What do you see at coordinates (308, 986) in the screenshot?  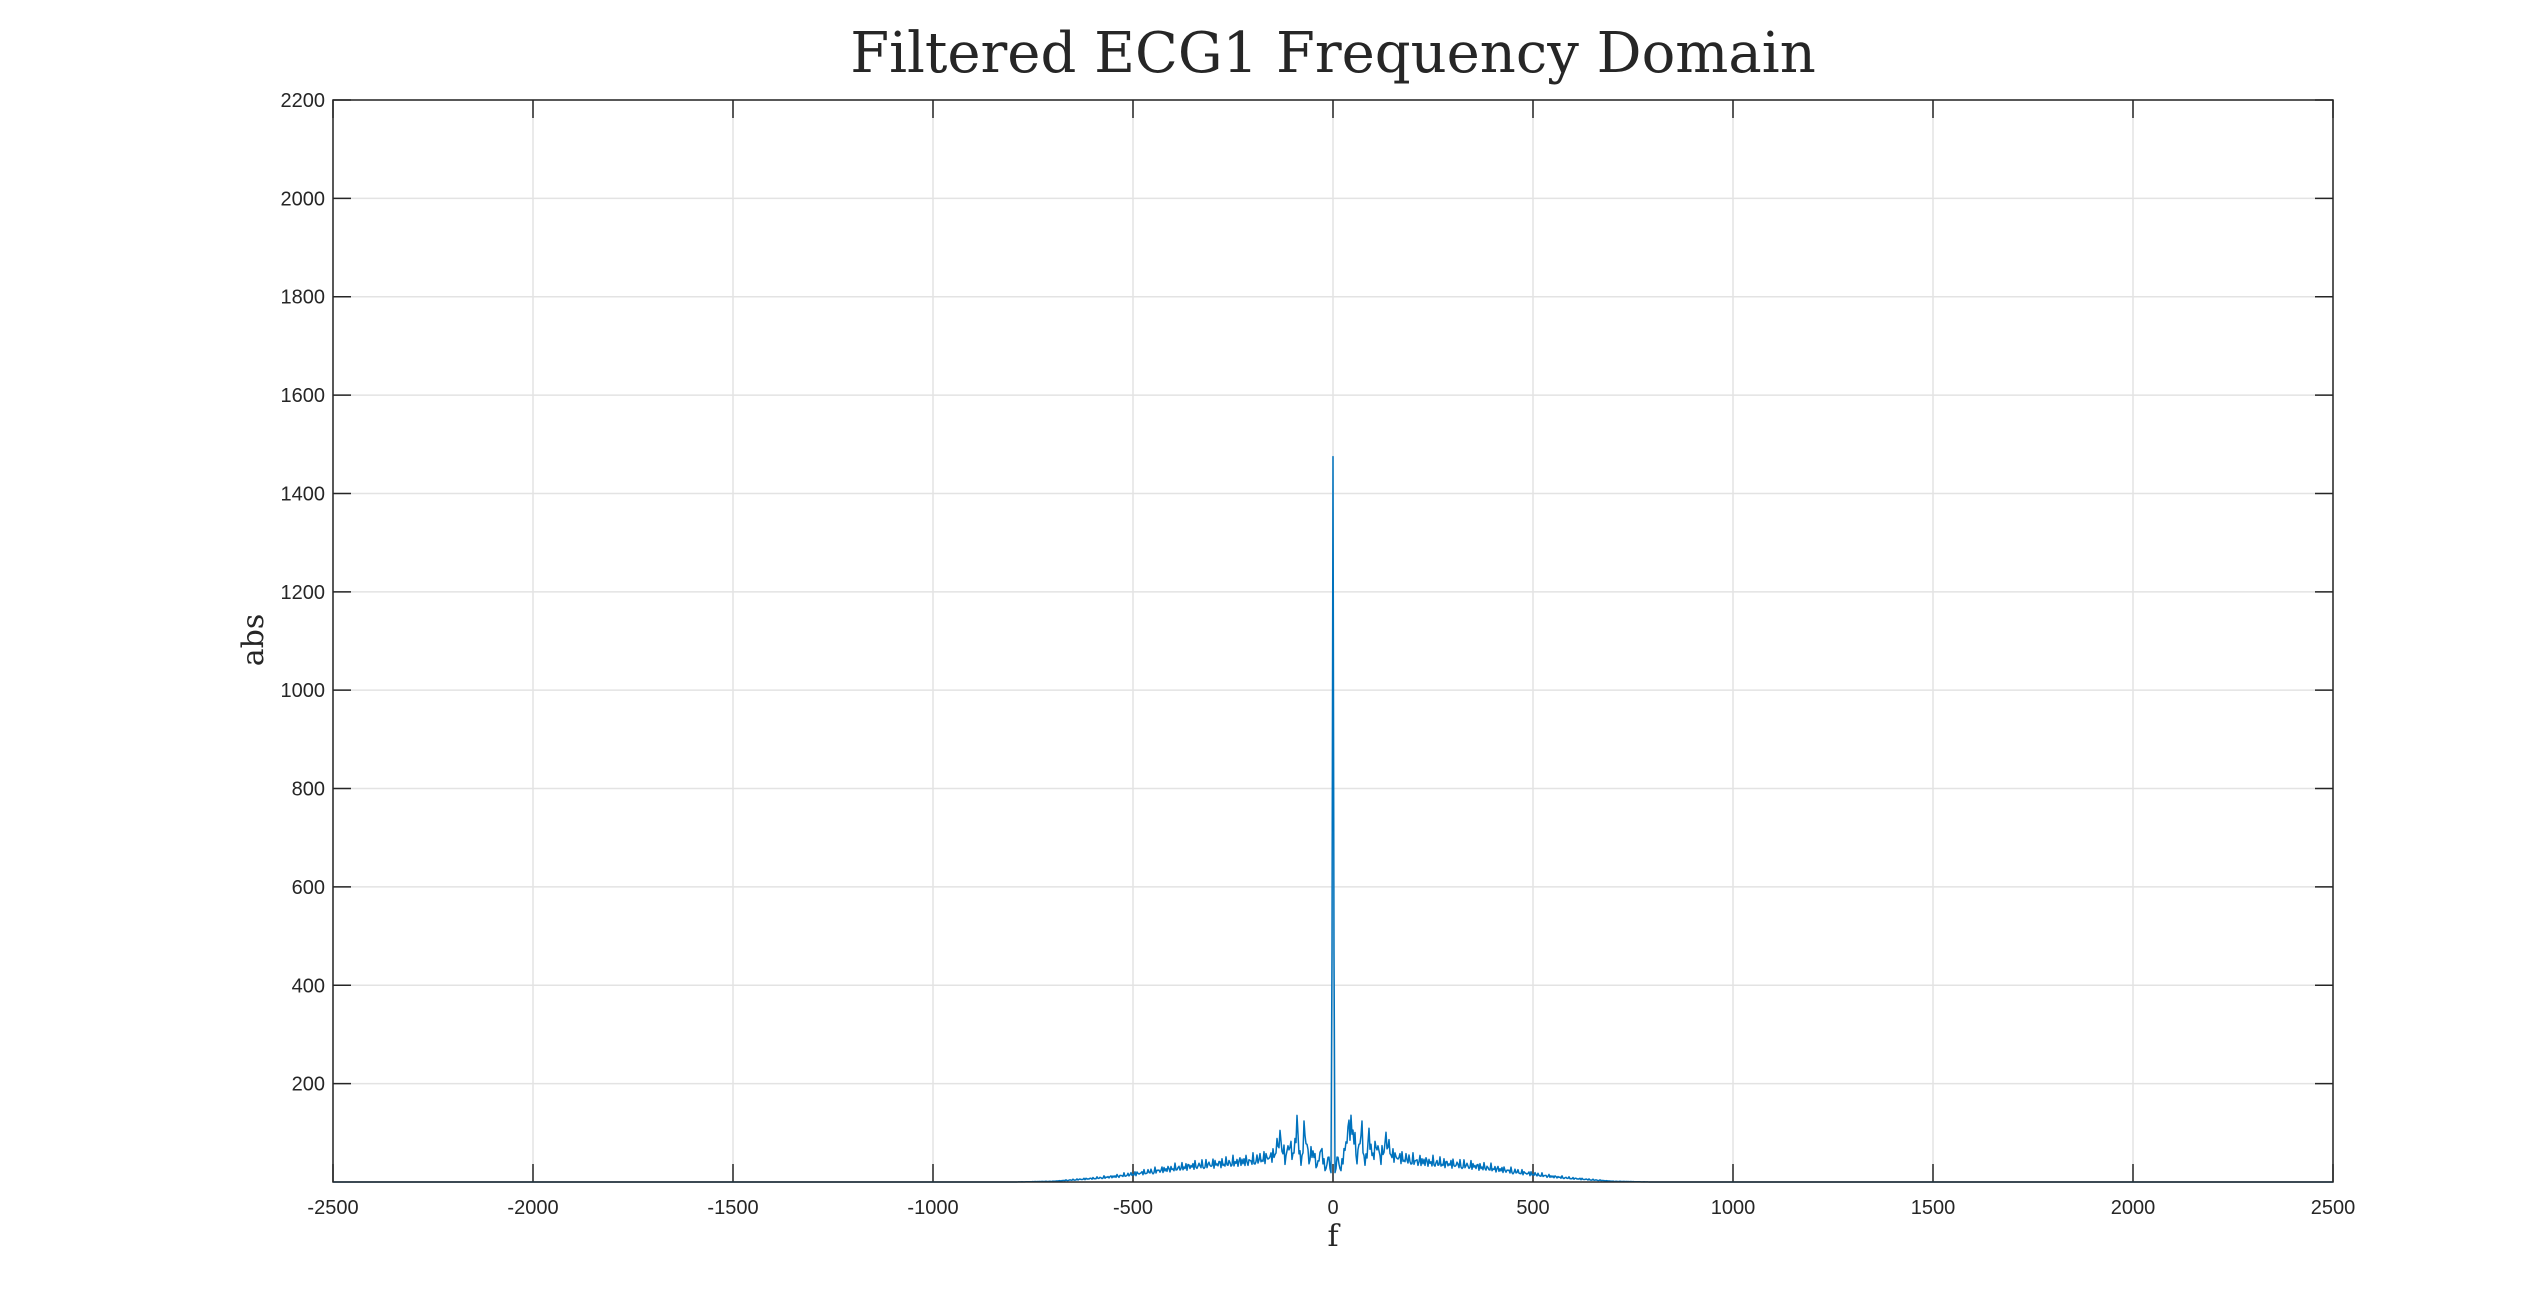 I see `y-tick-label: 400` at bounding box center [308, 986].